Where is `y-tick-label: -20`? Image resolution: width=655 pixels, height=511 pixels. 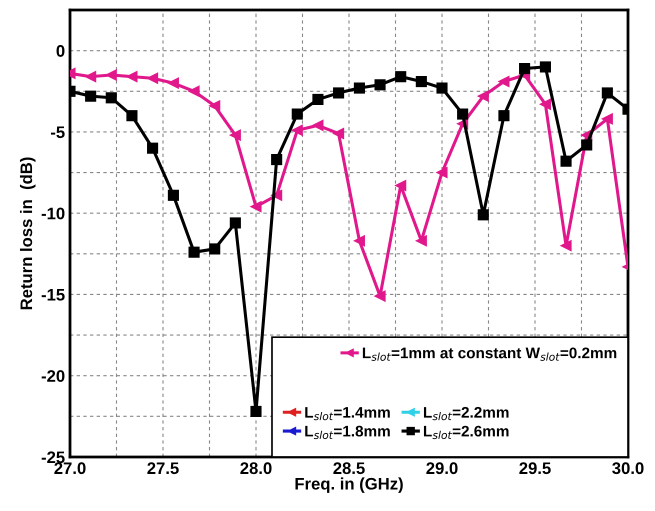
y-tick-label: -20 is located at coordinates (53, 376).